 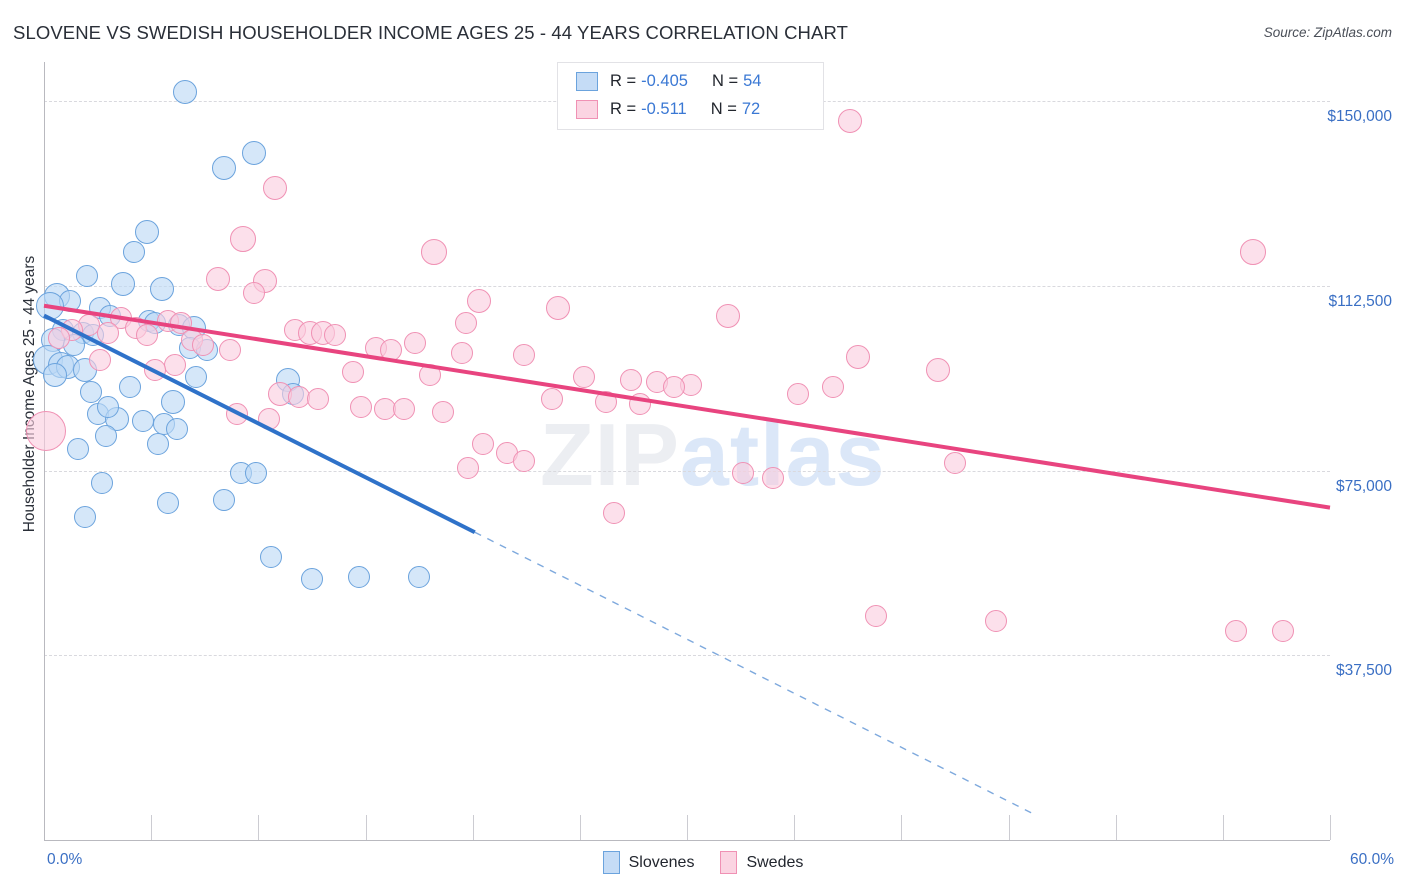 What do you see at coordinates (752, 80) in the screenshot?
I see `legend-n-value-slovenes: 54` at bounding box center [752, 80].